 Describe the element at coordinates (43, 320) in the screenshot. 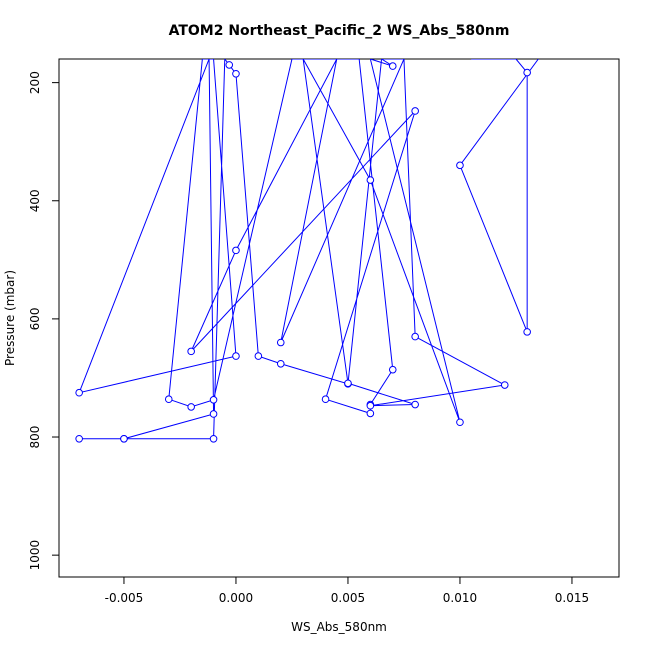

I see `y-axis: 200 400 600 800 1000` at that location.